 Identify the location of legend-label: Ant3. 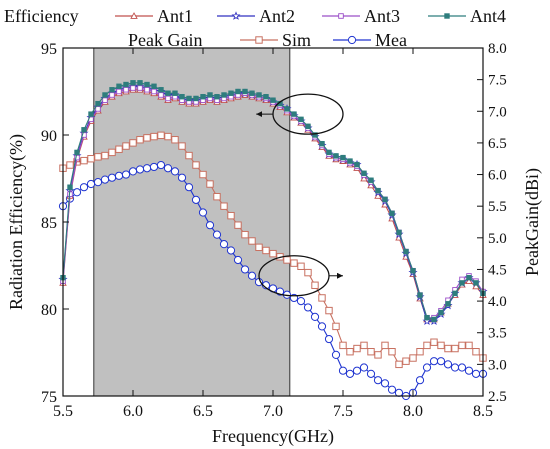
(382, 16).